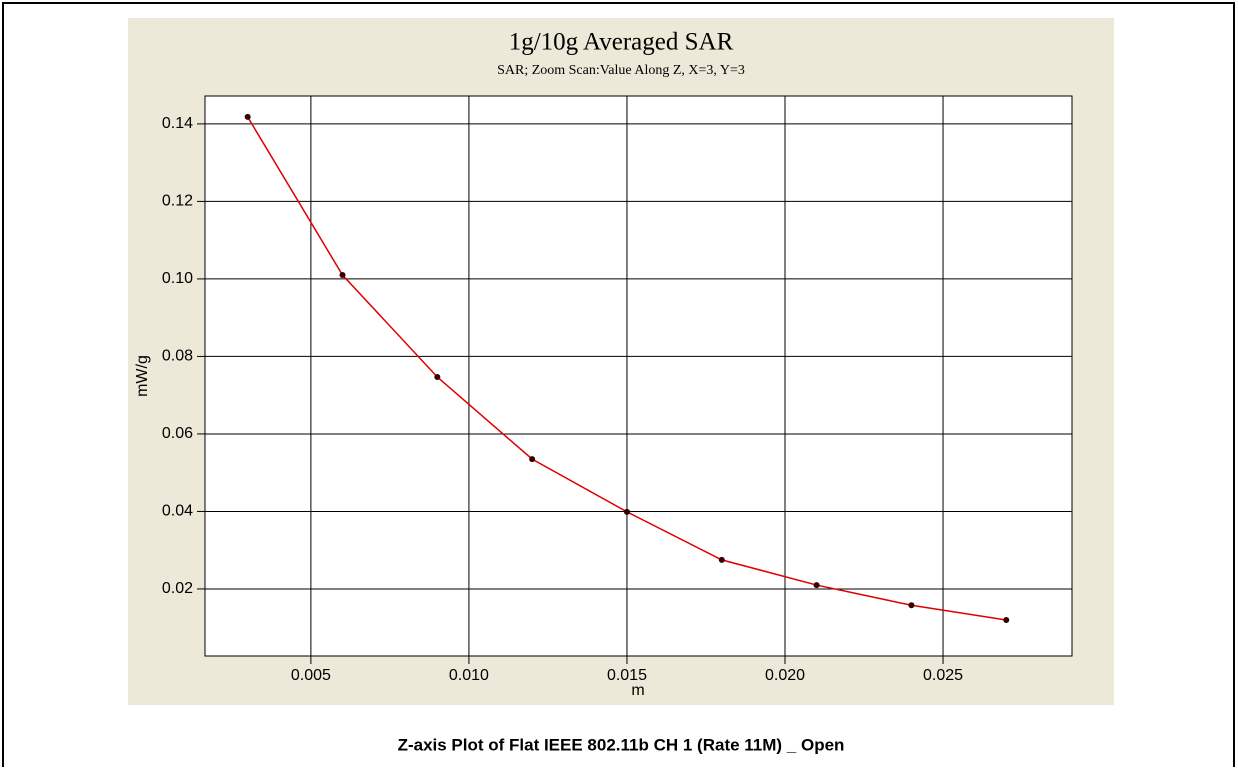 The width and height of the screenshot is (1238, 772). I want to click on y-tick-label: 0.02, so click(177, 588).